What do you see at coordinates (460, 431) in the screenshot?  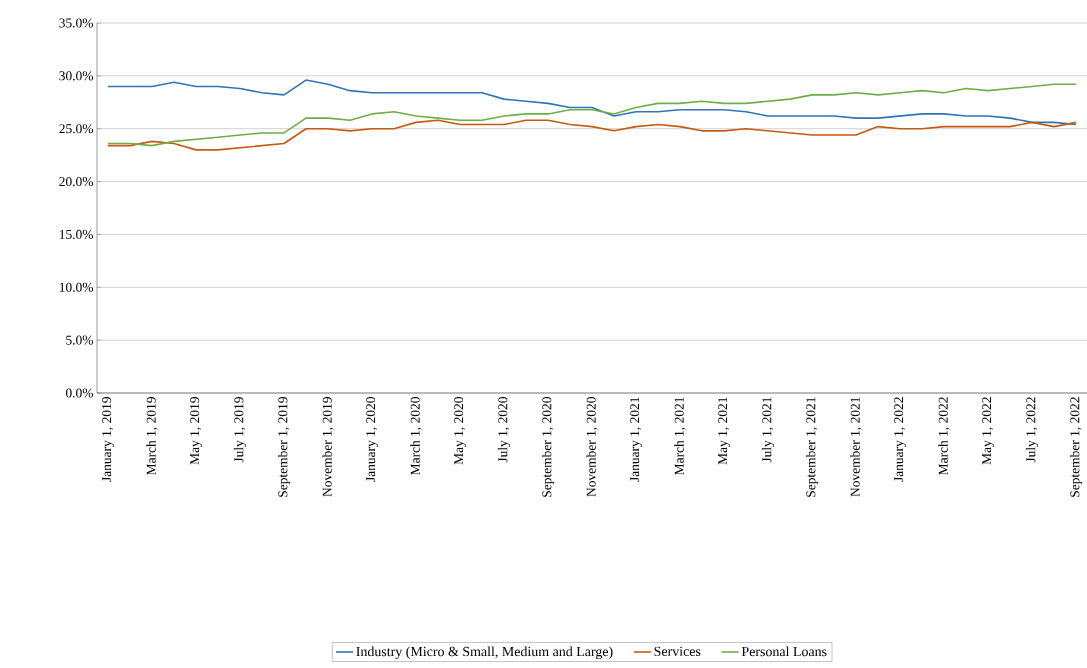 I see `x-tick-label: May 1, 2020` at bounding box center [460, 431].